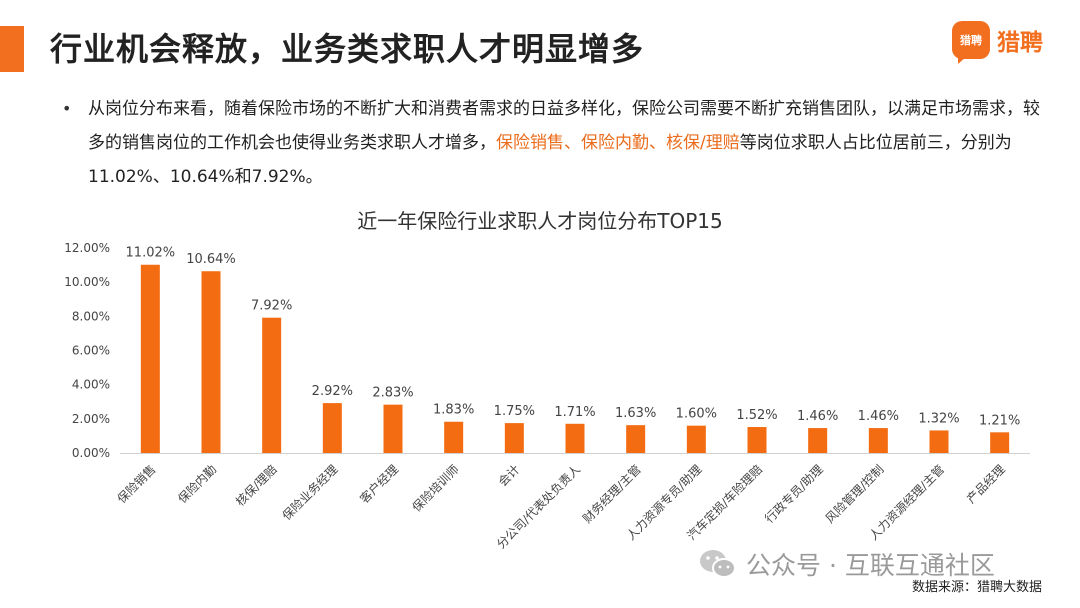  I want to click on summary-text-after: 等岗位求职人占比位居前三，分别为11.02%、10.64%和7.92%。, so click(550, 160).